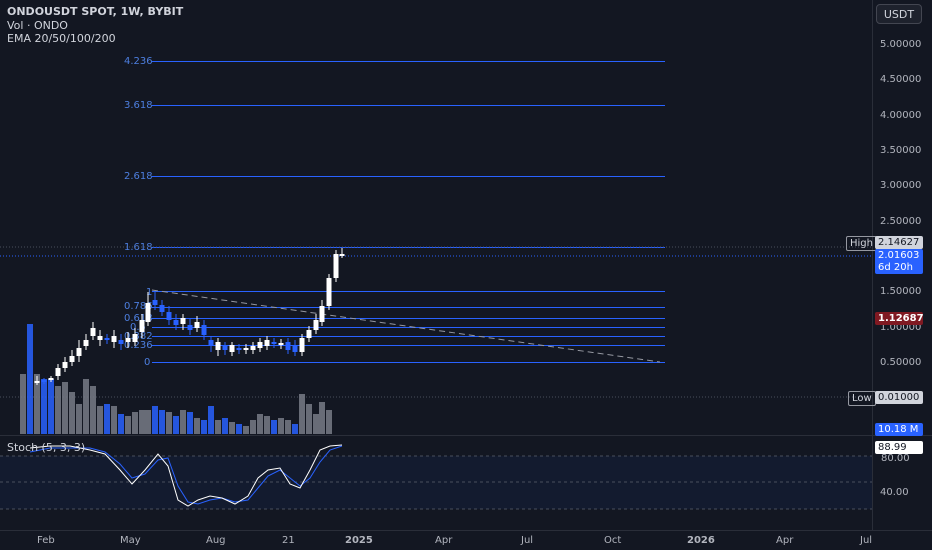 This screenshot has width=932, height=550. Describe the element at coordinates (900, 185) in the screenshot. I see `price-tick: 3.00000` at that location.